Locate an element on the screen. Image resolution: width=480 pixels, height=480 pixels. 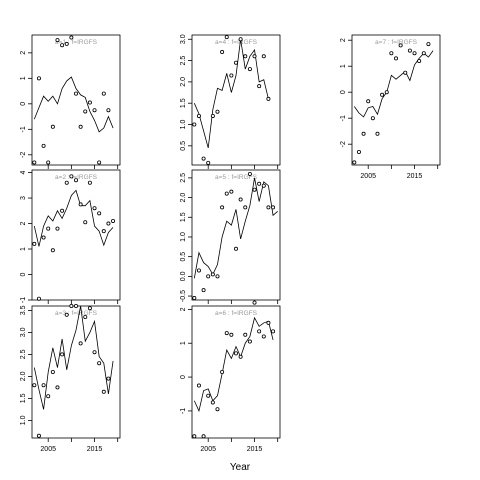
y-tick-label: 1.5 is located at coordinates (183, 103).